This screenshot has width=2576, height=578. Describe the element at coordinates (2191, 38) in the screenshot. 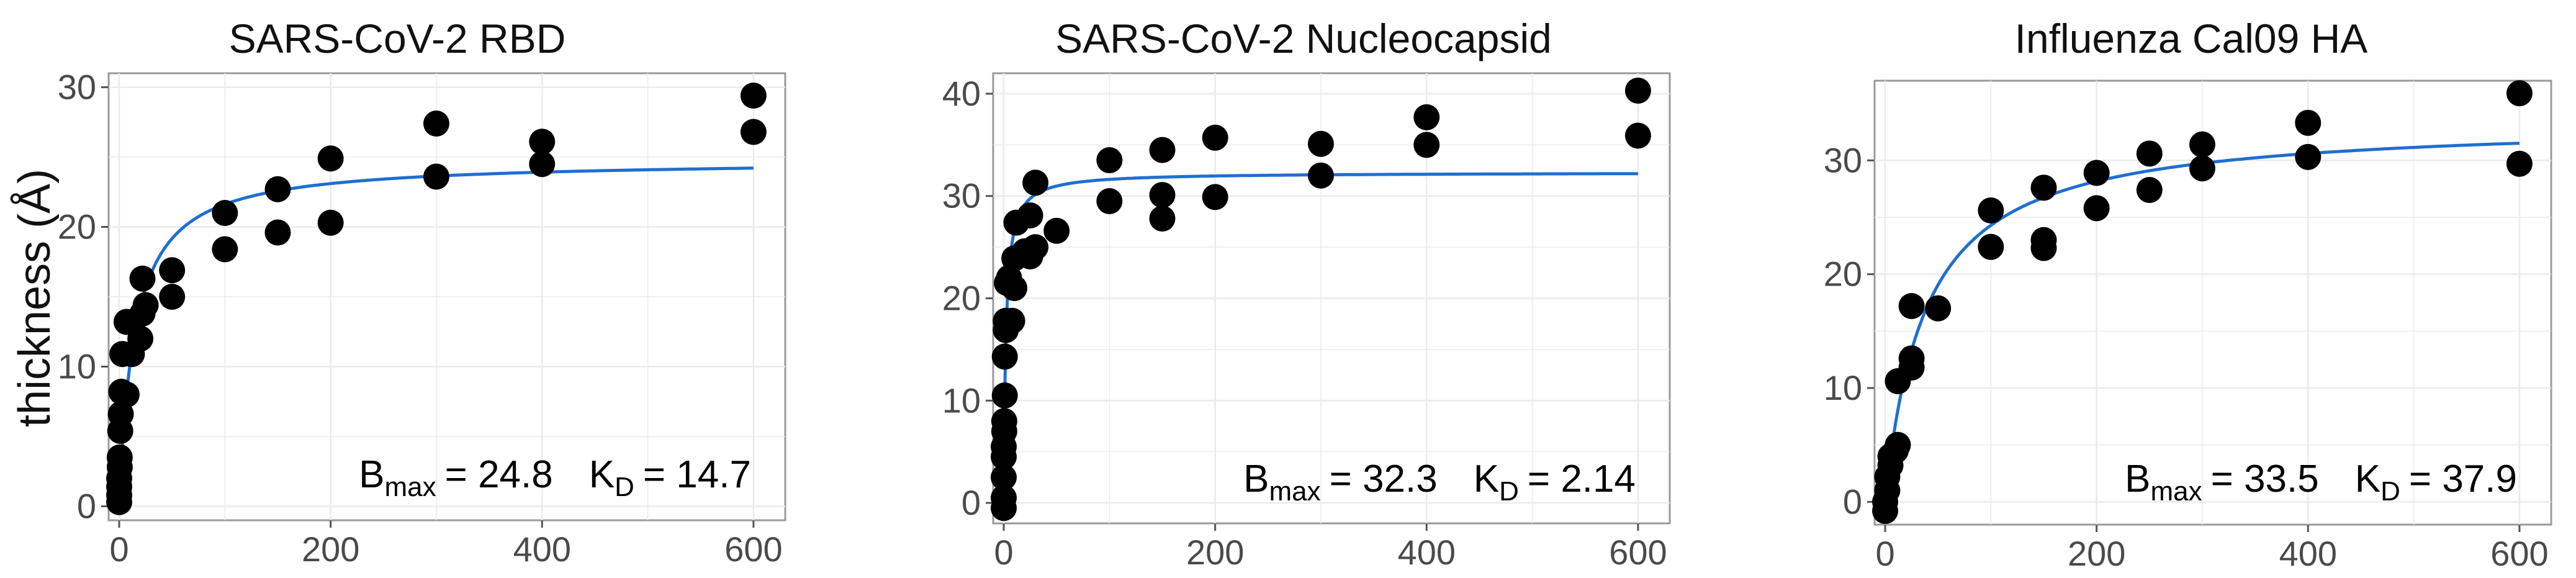

I see `panel-title: Influenza Cal09 HA` at that location.